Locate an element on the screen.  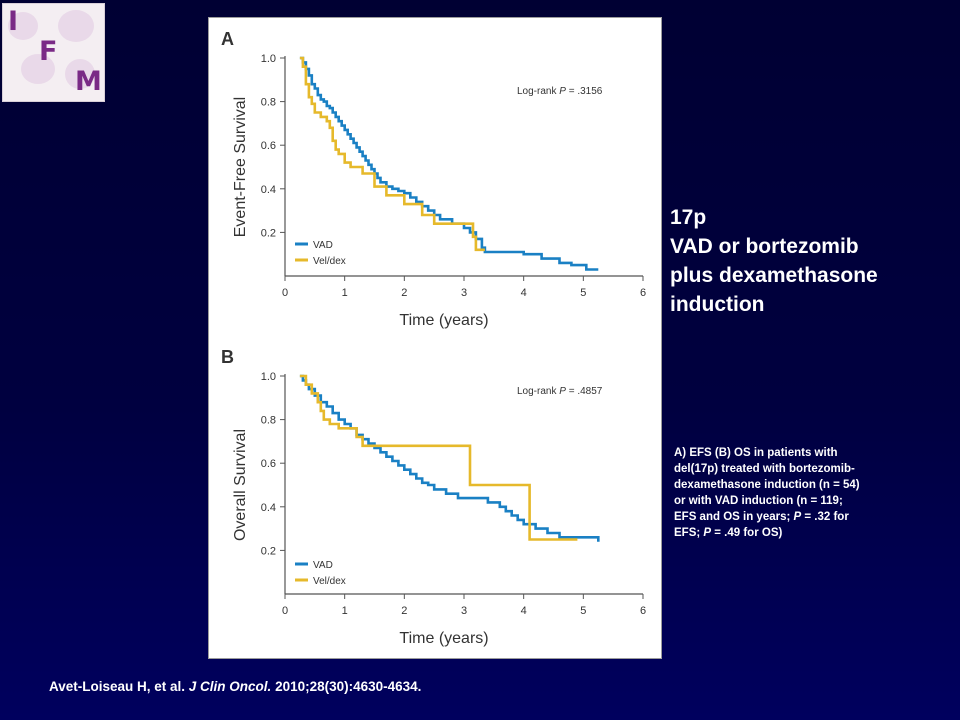
panel-a-y-axis-label: Event-Free Survival is located at coordinates (240, 167).